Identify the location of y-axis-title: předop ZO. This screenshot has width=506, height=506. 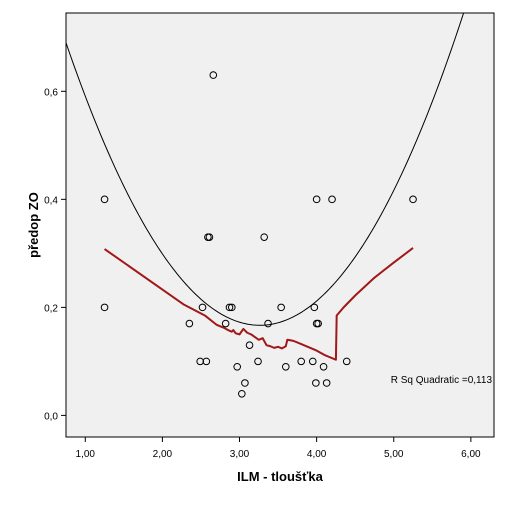
(33, 225).